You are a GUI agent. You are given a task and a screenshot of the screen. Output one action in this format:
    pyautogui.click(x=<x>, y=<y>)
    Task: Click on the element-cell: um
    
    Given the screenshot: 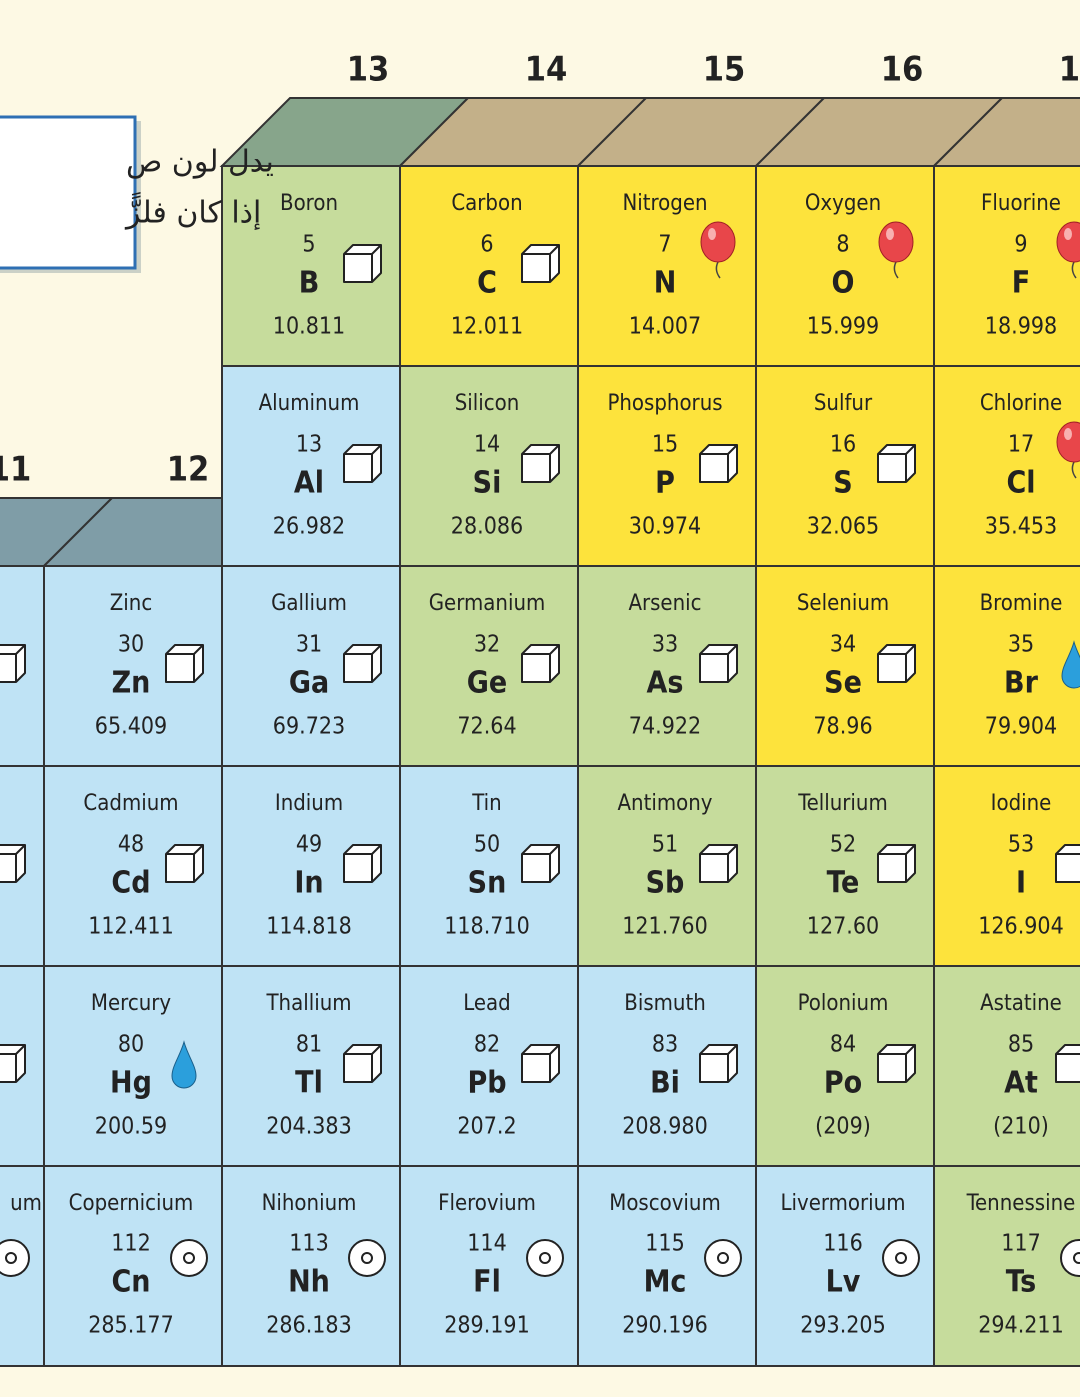 What is the action you would take?
    pyautogui.click(x=22, y=1266)
    